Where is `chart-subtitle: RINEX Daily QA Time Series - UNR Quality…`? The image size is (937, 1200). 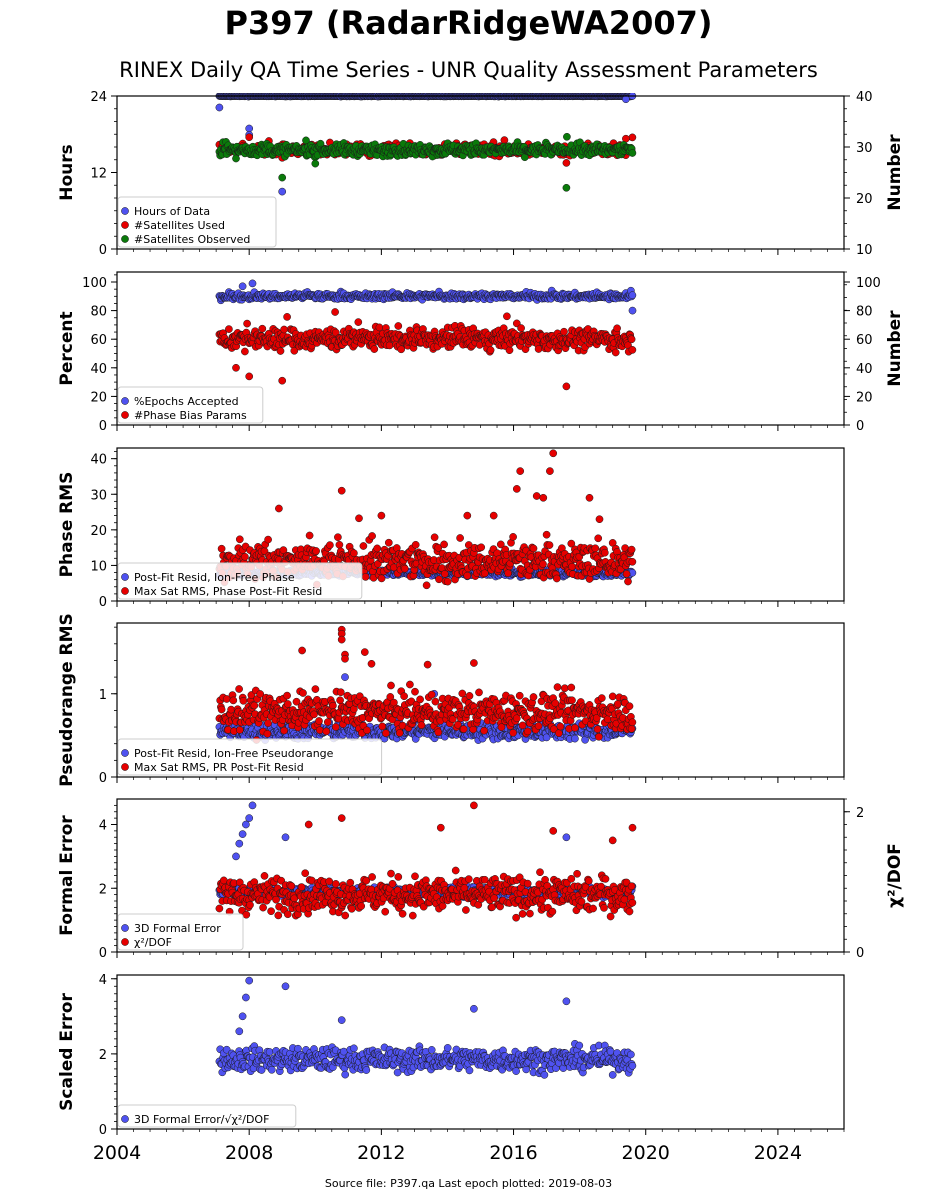 chart-subtitle: RINEX Daily QA Time Series - UNR Quality… is located at coordinates (468, 70).